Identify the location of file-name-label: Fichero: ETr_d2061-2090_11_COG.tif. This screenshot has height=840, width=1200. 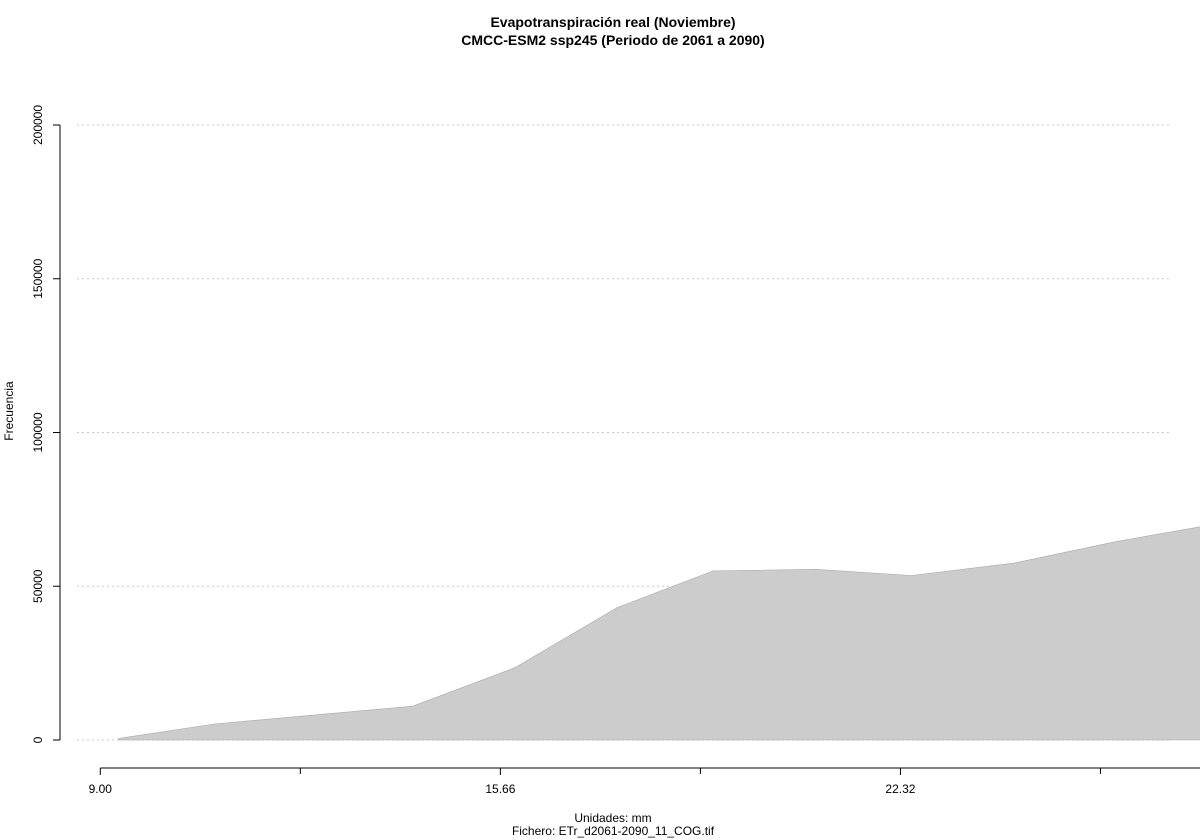
(613, 831).